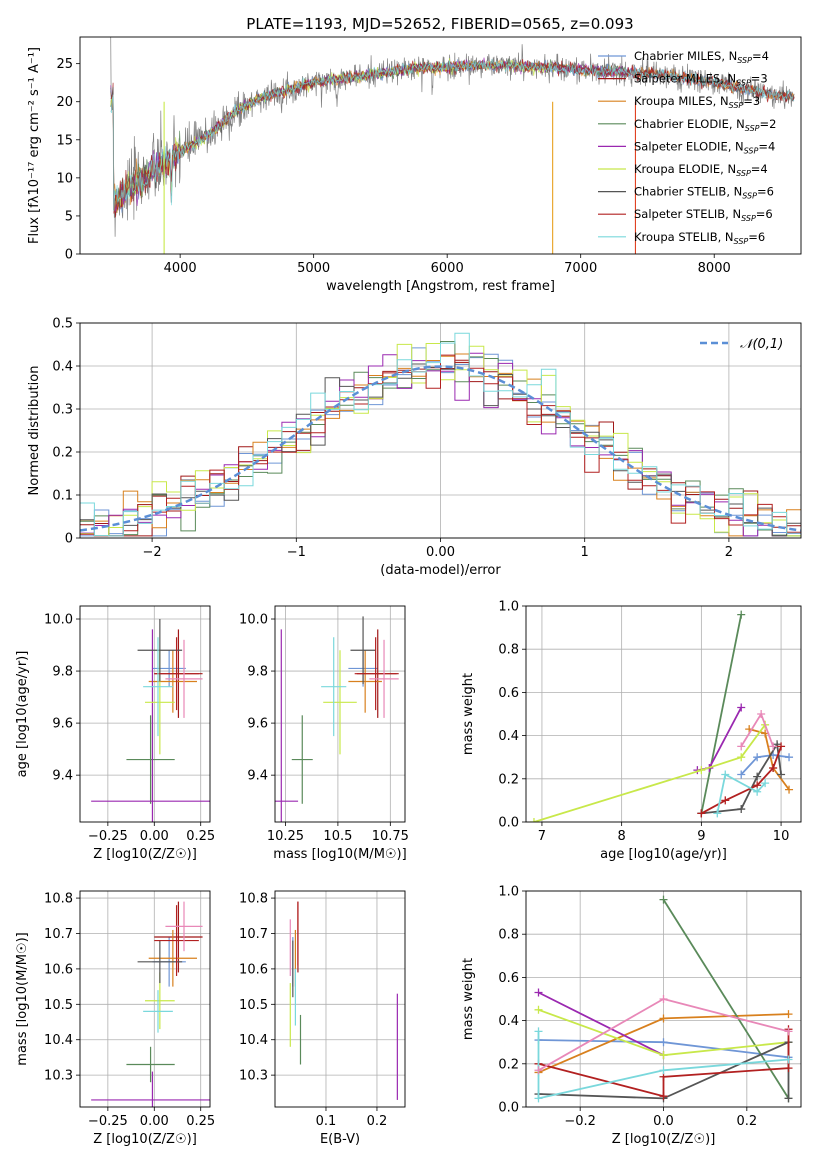 The height and width of the screenshot is (1170, 819). What do you see at coordinates (580, 1121) in the screenshot?
I see `x-tick-label: −0.2` at bounding box center [580, 1121].